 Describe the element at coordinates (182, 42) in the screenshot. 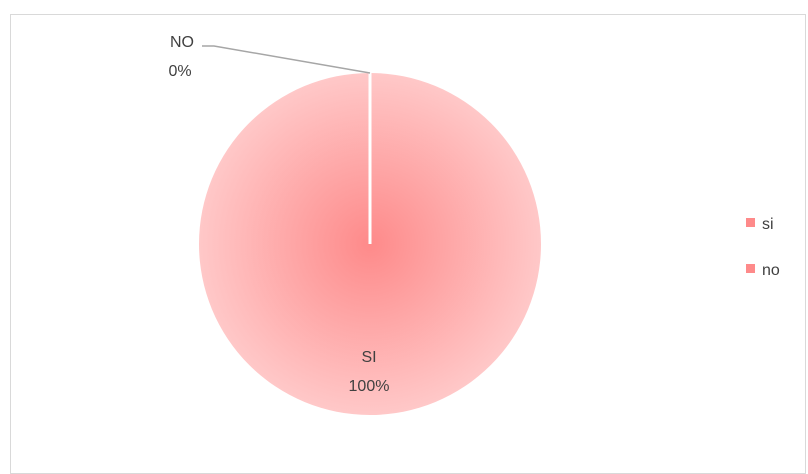

I see `data-label-no-category: NO` at that location.